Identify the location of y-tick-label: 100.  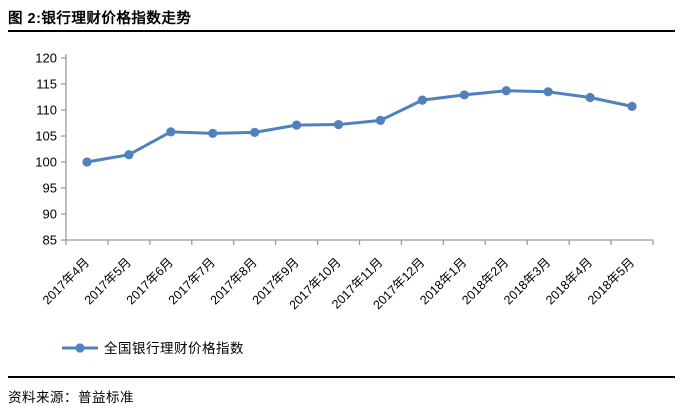
(46, 162).